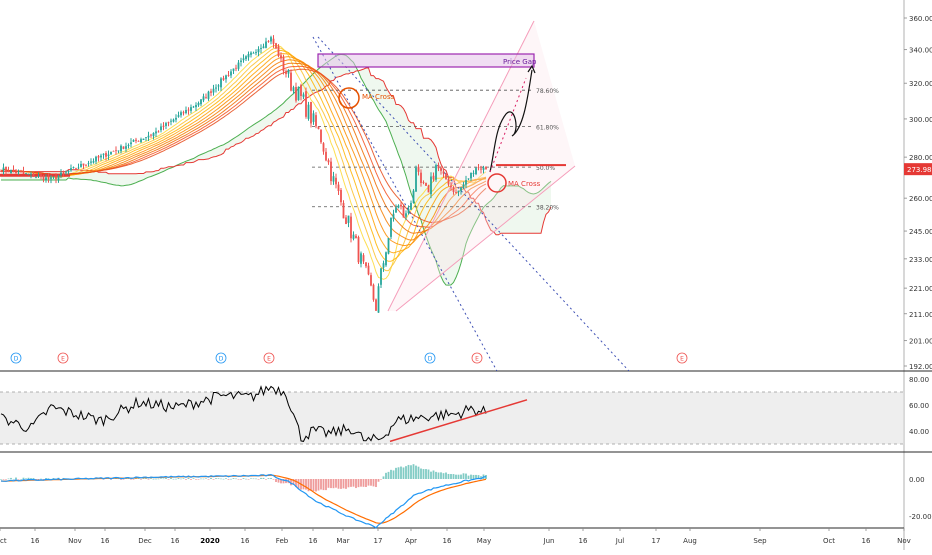 The width and height of the screenshot is (932, 555). Describe the element at coordinates (829, 541) in the screenshot. I see `time-tick-label: Oct` at that location.